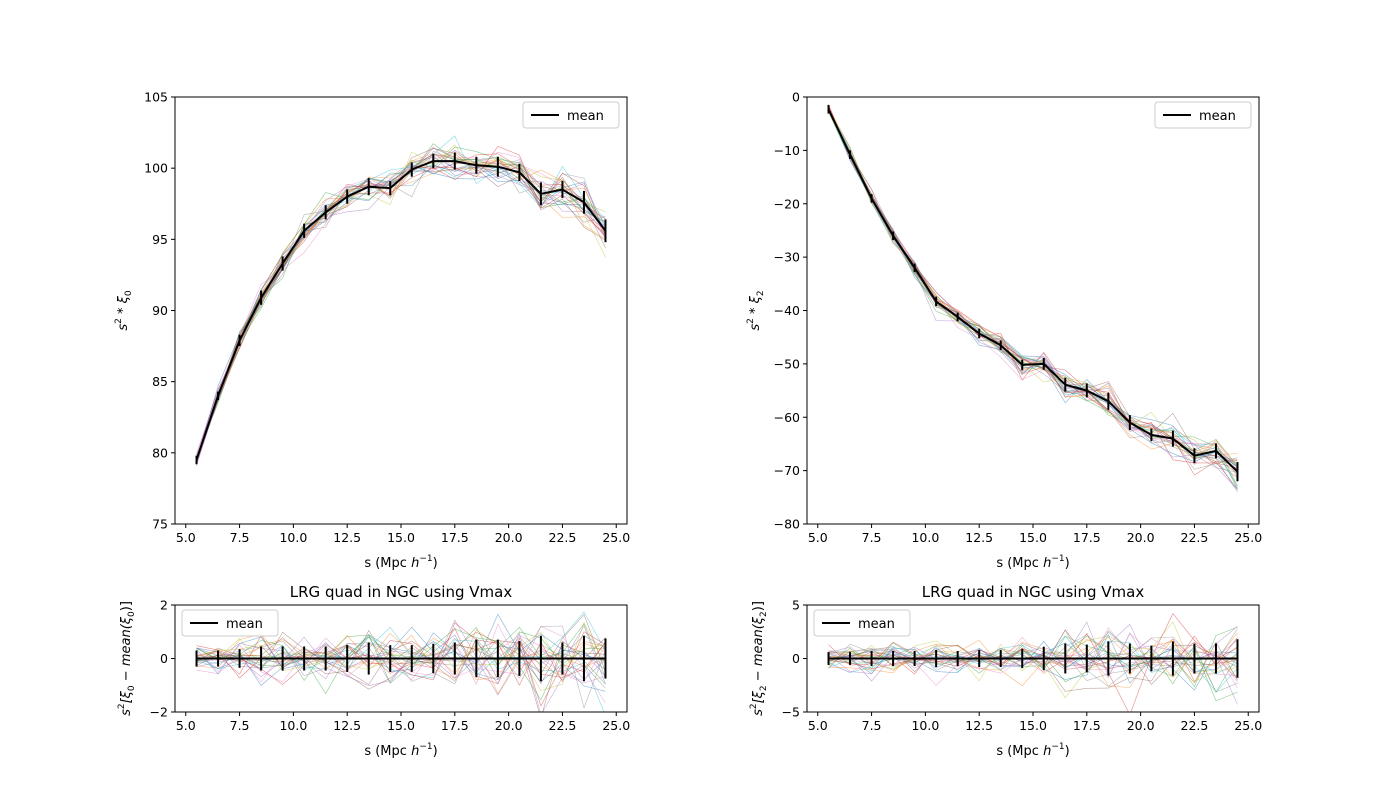 The height and width of the screenshot is (800, 1400). What do you see at coordinates (791, 712) in the screenshot?
I see `y-tick-label: −5` at bounding box center [791, 712].